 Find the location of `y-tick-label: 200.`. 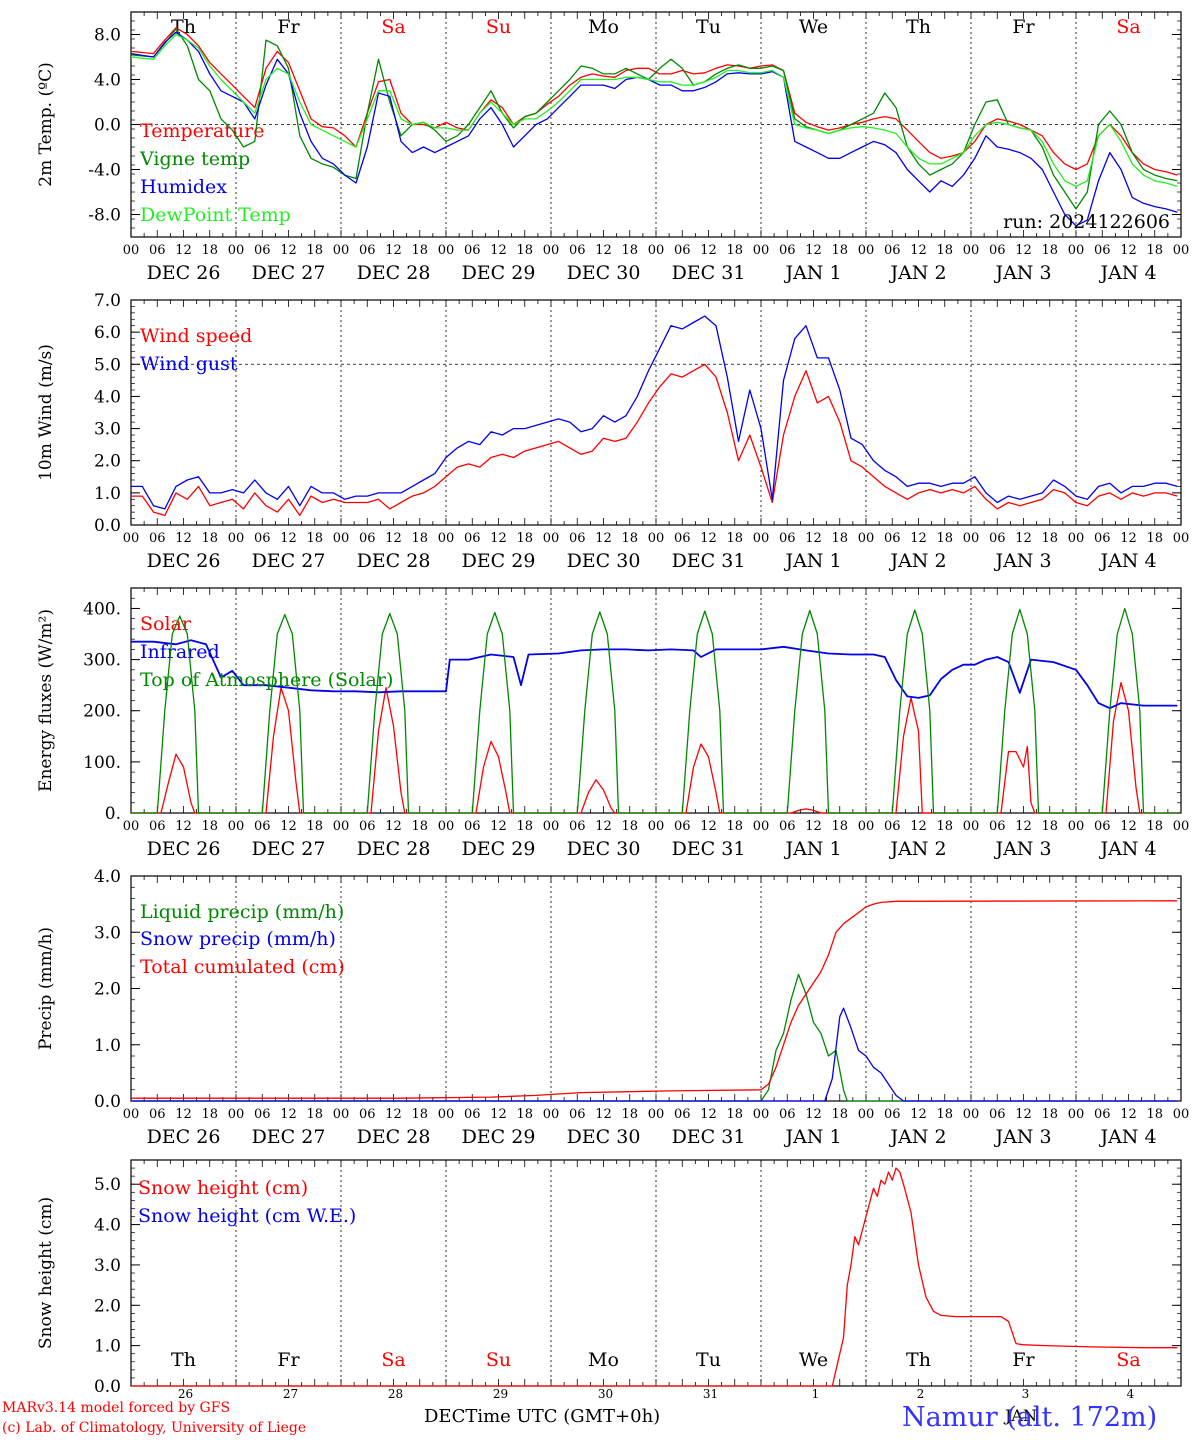

y-tick-label: 200. is located at coordinates (102, 712).